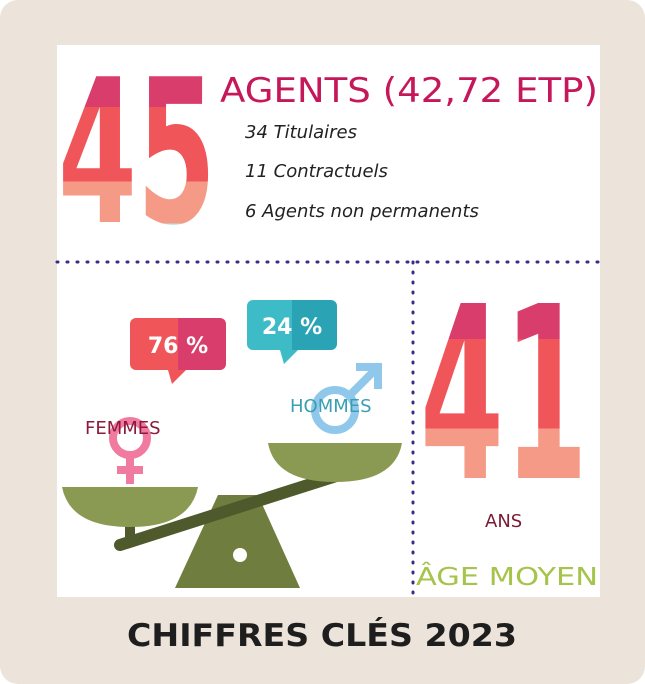 This screenshot has width=645, height=684. What do you see at coordinates (316, 171) in the screenshot?
I see `headcount-detail: 11 Contractuels` at bounding box center [316, 171].